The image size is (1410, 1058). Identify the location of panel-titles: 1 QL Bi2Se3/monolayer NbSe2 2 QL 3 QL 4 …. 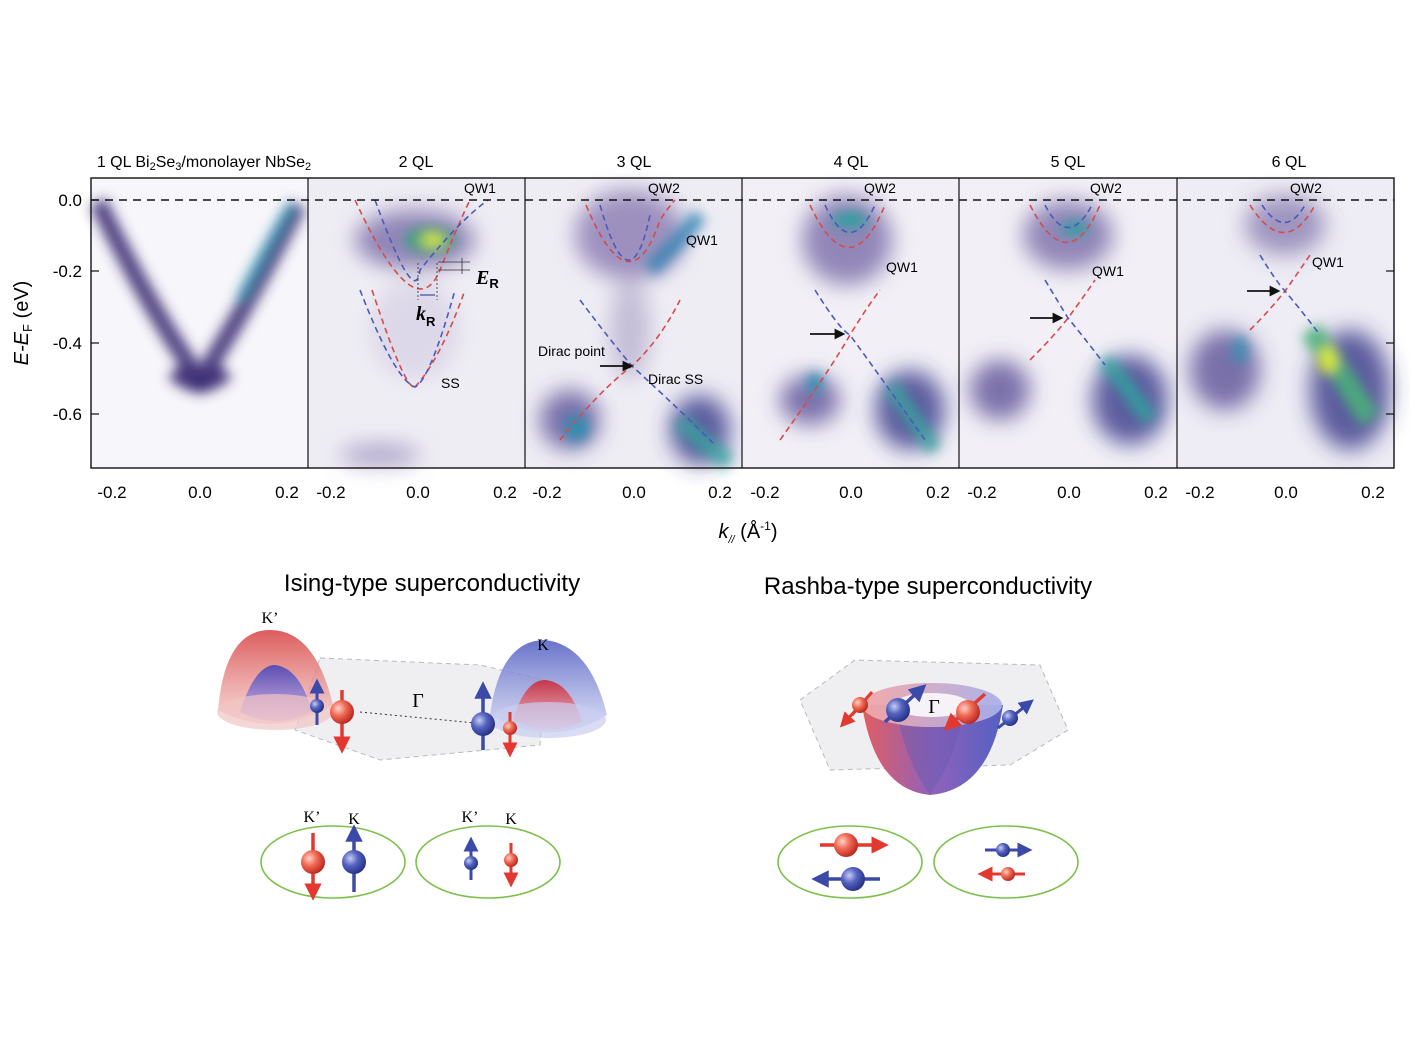
(702, 163).